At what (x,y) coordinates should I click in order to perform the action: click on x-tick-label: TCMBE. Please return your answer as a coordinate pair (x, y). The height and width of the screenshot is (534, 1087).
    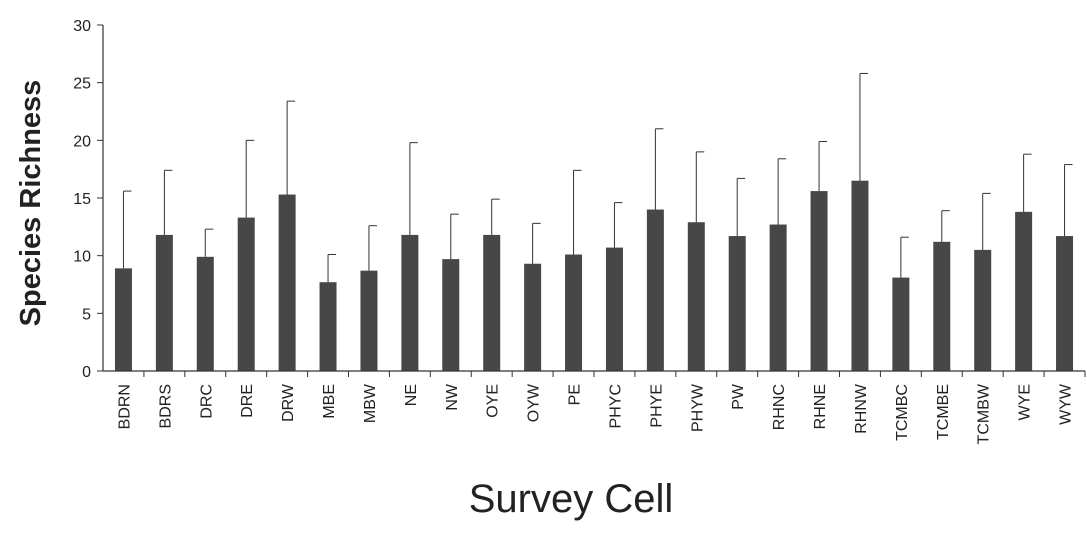
    Looking at the image, I should click on (943, 412).